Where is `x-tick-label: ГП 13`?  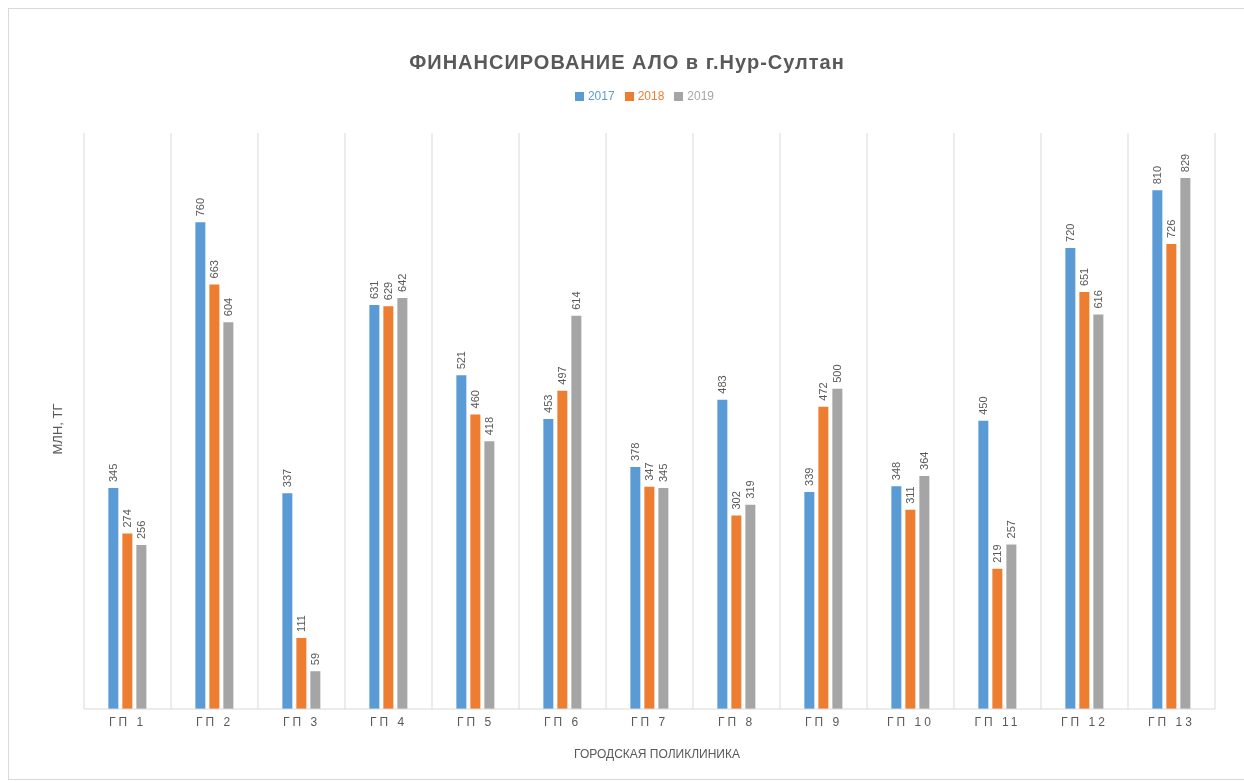 x-tick-label: ГП 13 is located at coordinates (1171, 721).